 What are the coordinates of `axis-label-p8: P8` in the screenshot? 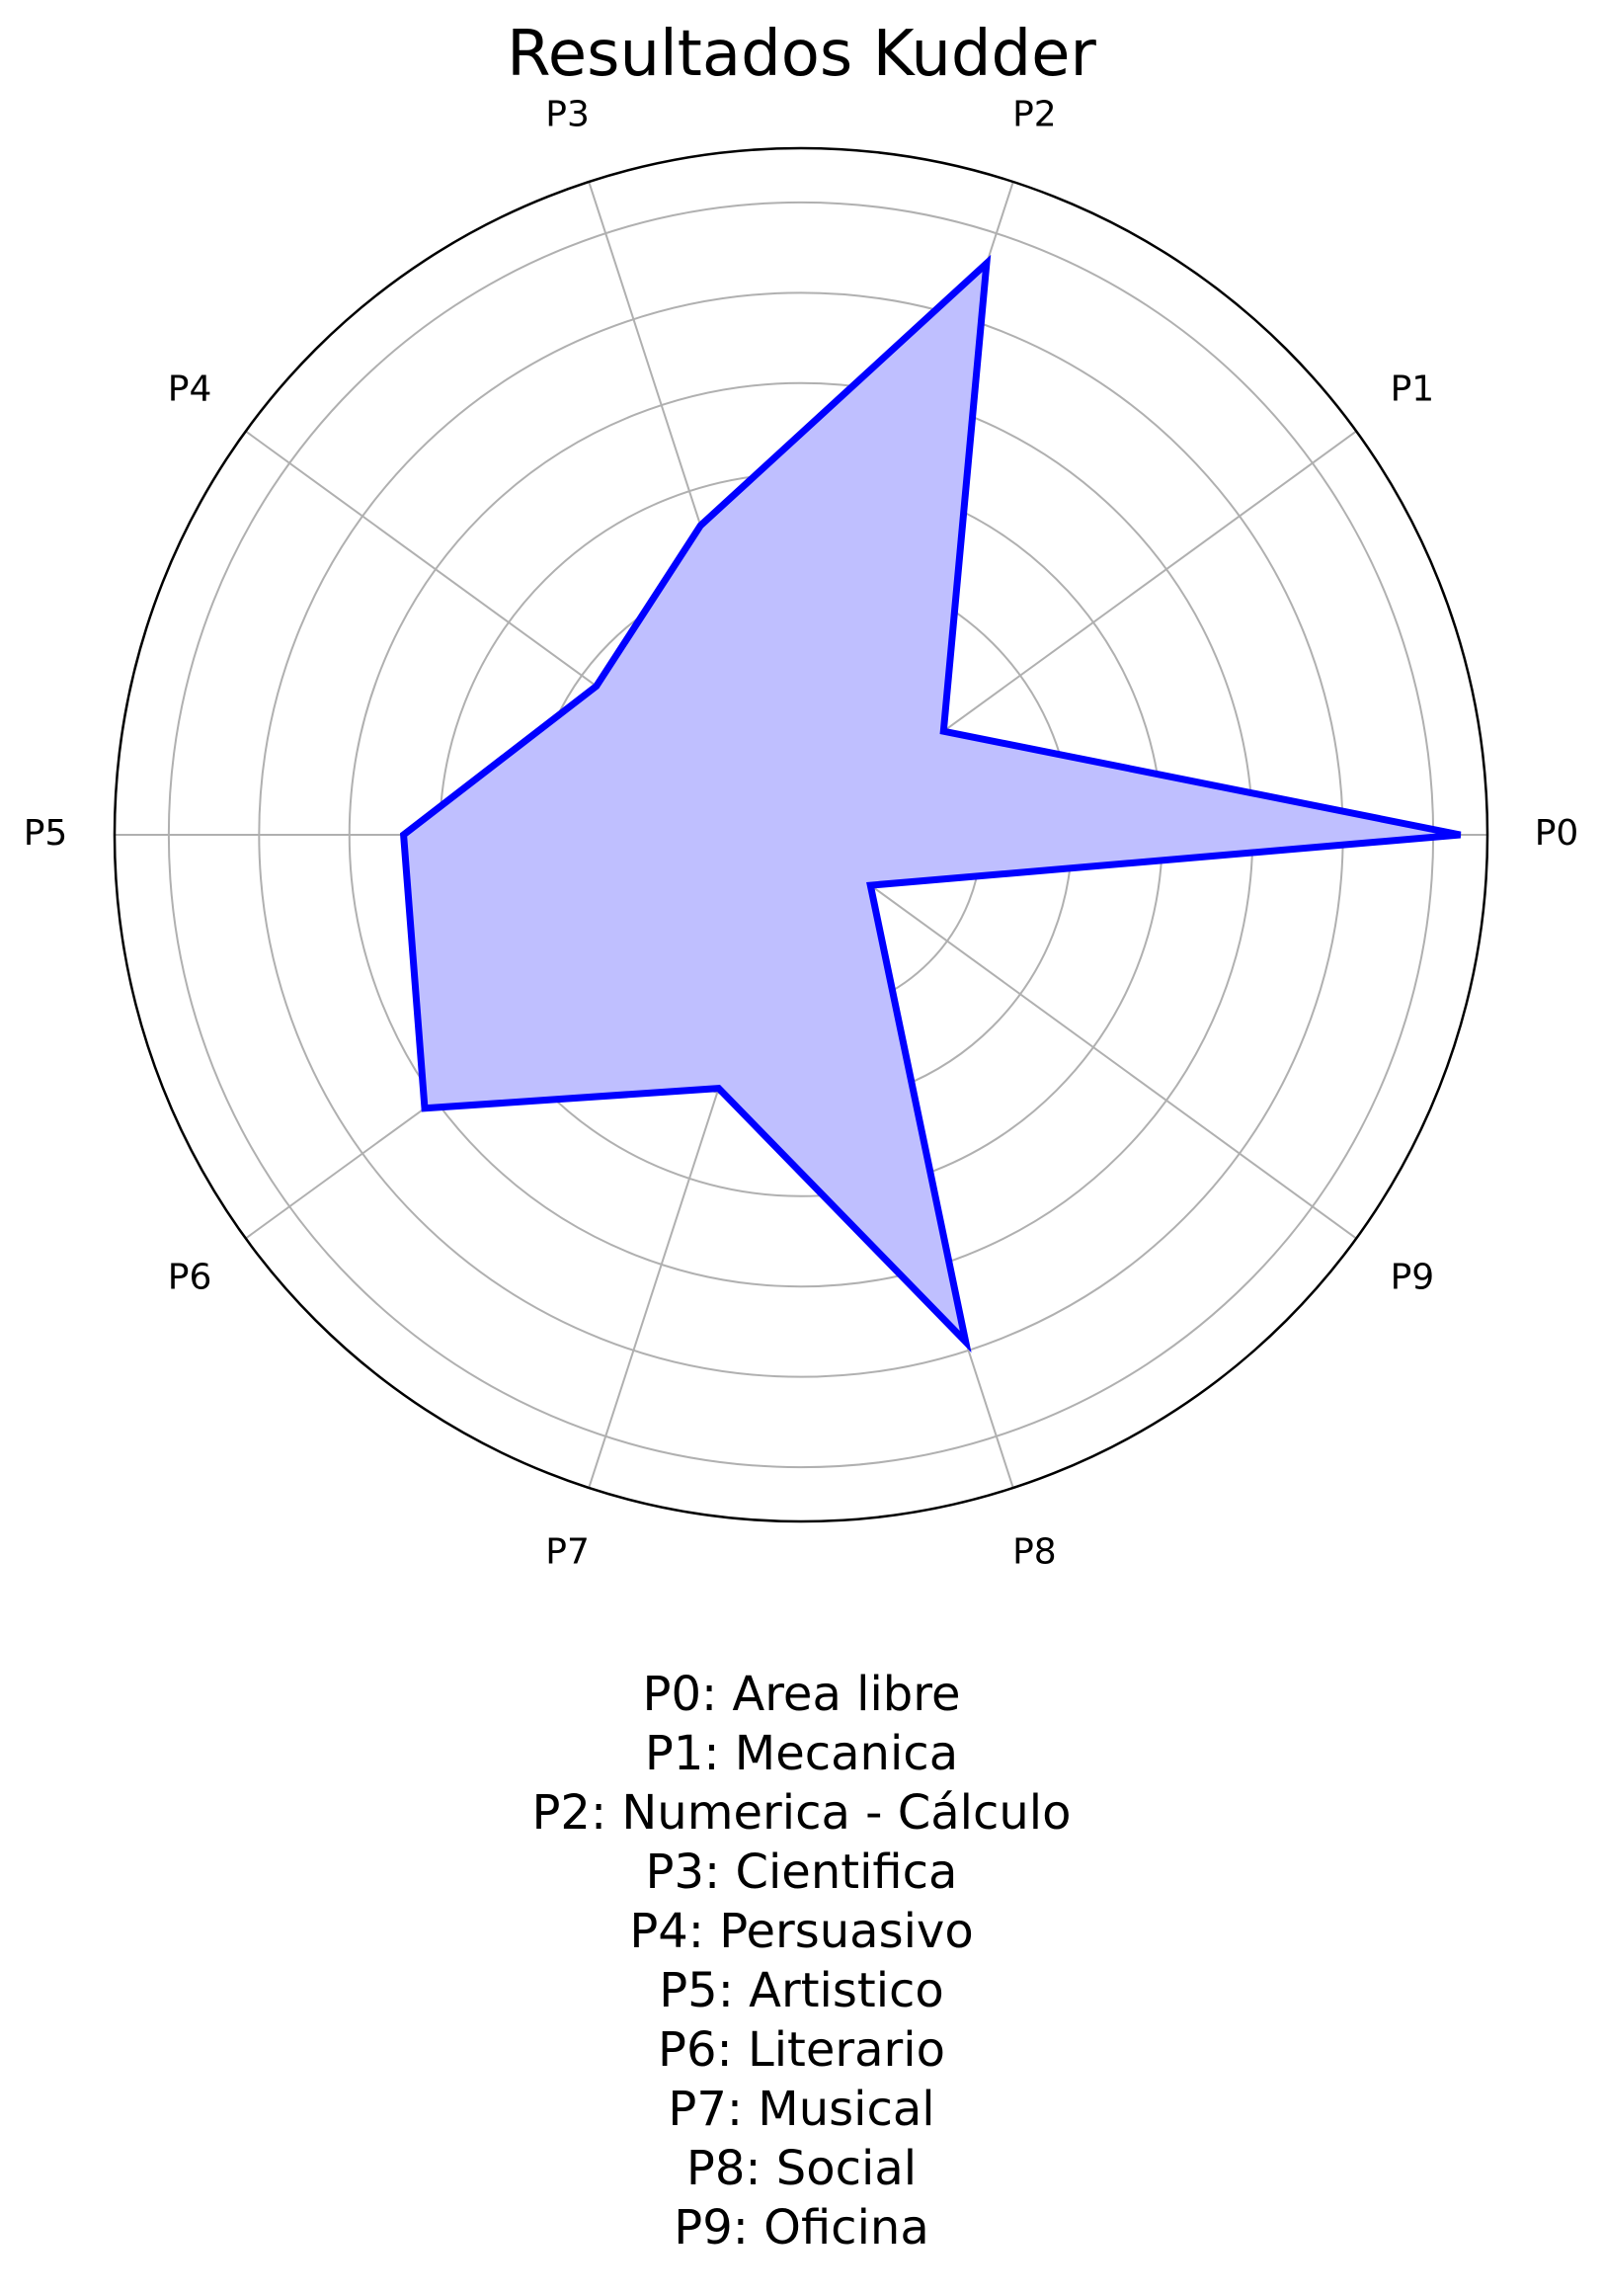 It's located at (1034, 1552).